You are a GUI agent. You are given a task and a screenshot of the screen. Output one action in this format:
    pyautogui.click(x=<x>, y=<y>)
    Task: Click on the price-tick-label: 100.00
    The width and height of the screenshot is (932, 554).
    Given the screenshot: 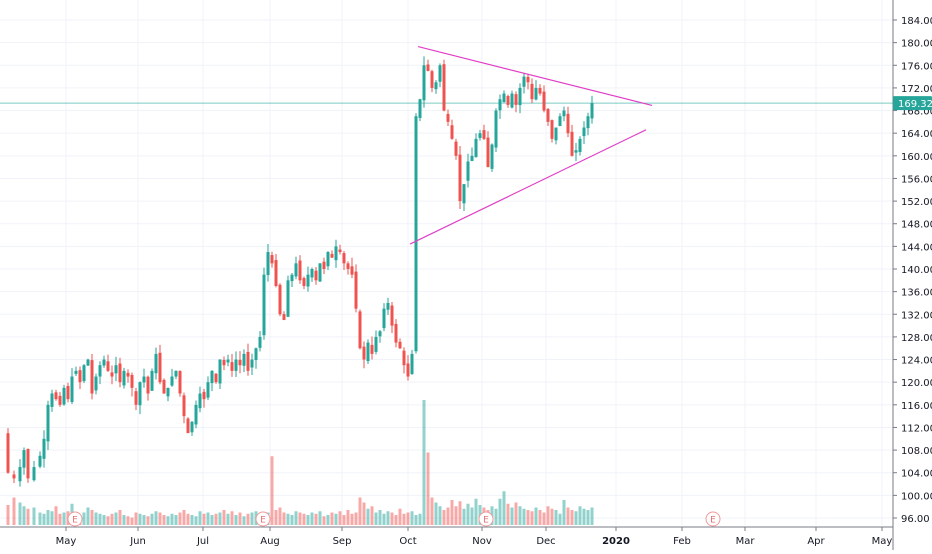 What is the action you would take?
    pyautogui.click(x=916, y=496)
    